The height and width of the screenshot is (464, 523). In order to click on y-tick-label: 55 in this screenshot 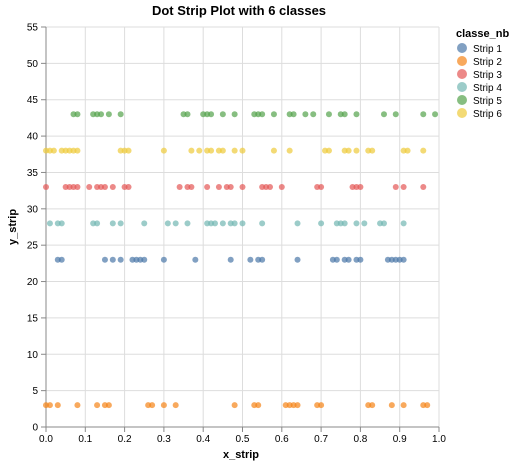, I will do `click(33, 28)`.